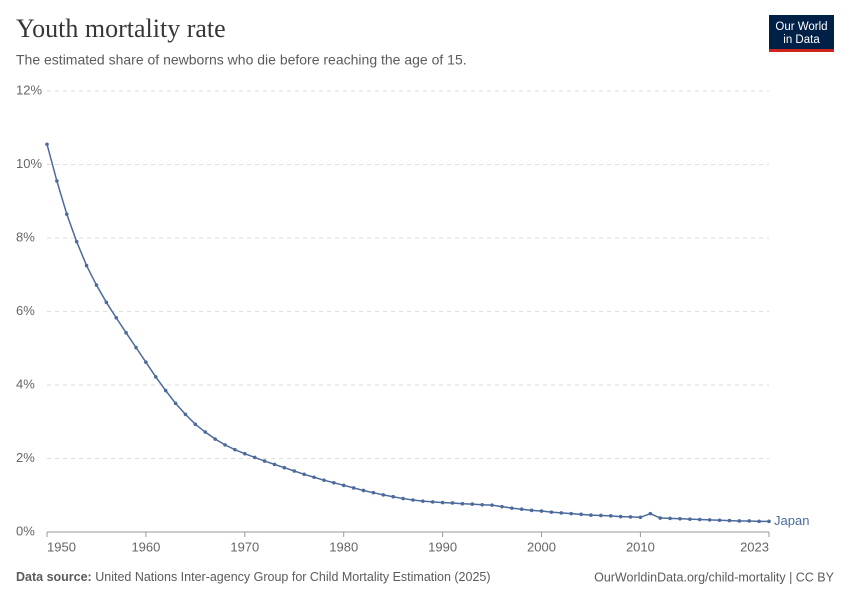 Image resolution: width=850 pixels, height=600 pixels. What do you see at coordinates (121, 28) in the screenshot?
I see `chart-title: Youth mortality rate` at bounding box center [121, 28].